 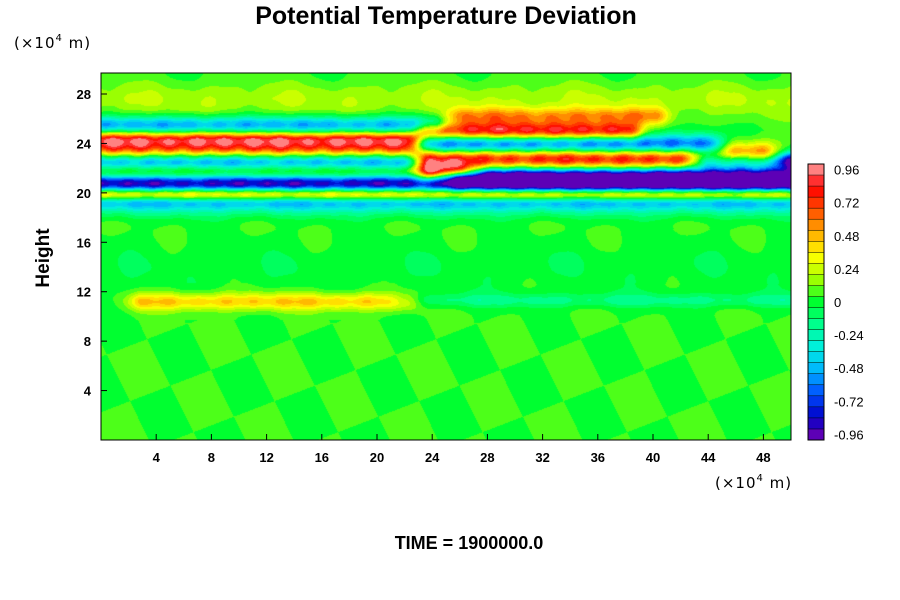 I want to click on y-tick-label: 20, so click(x=84, y=193).